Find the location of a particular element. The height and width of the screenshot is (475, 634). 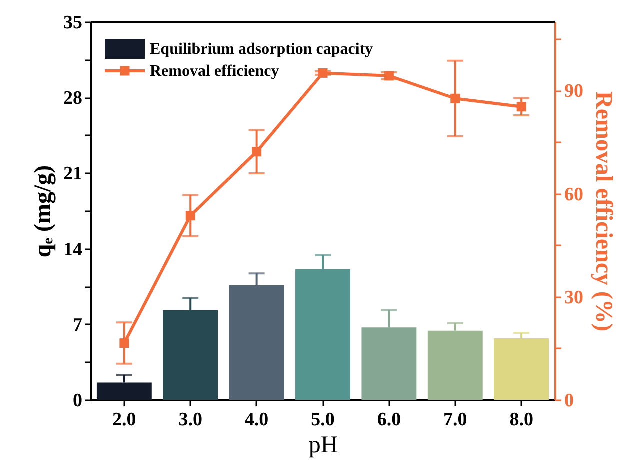

y2-tick-label: 0 is located at coordinates (569, 401).